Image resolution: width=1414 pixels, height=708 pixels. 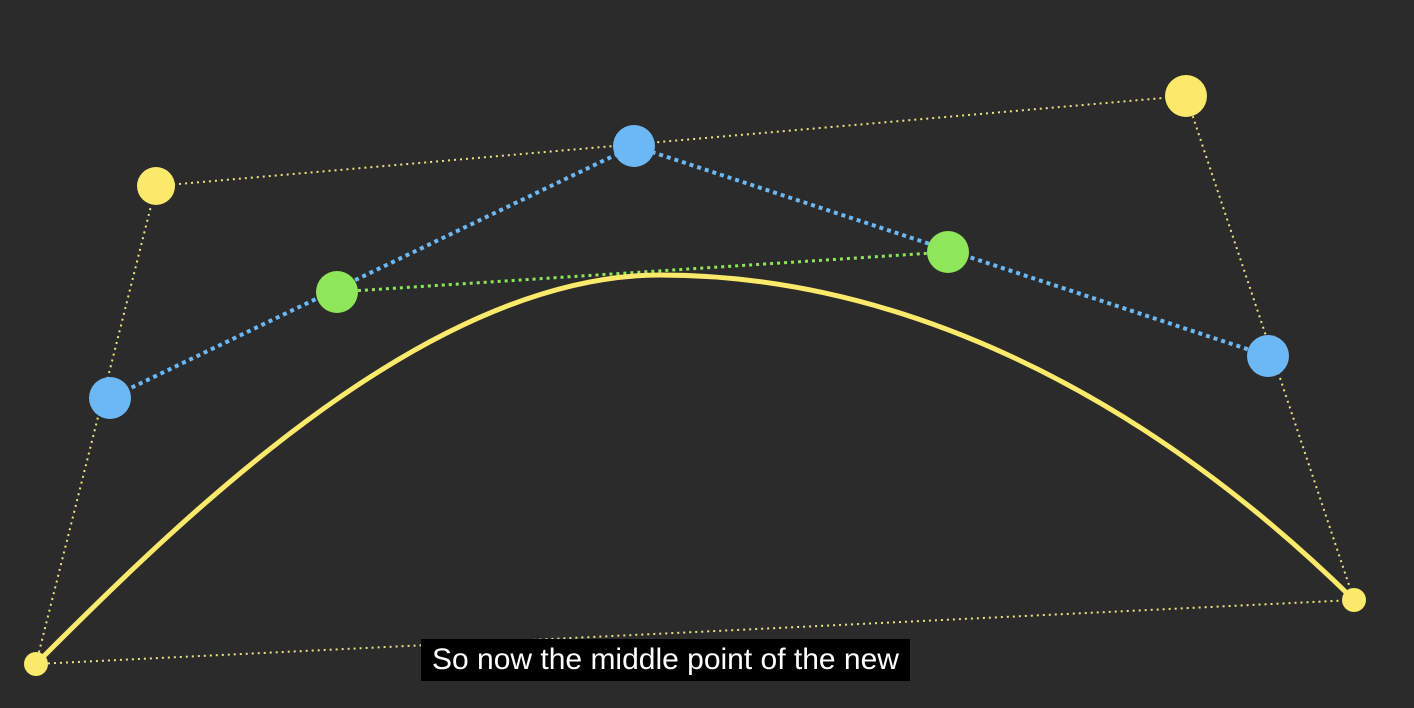 I want to click on second-level-segment, so click(x=642, y=272).